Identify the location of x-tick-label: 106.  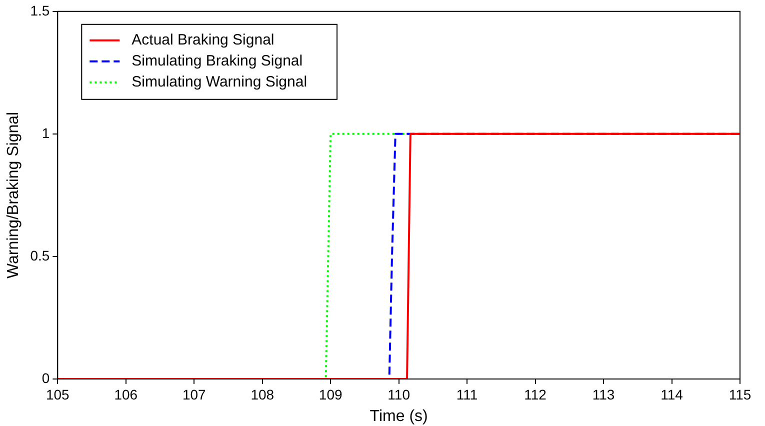
(126, 394).